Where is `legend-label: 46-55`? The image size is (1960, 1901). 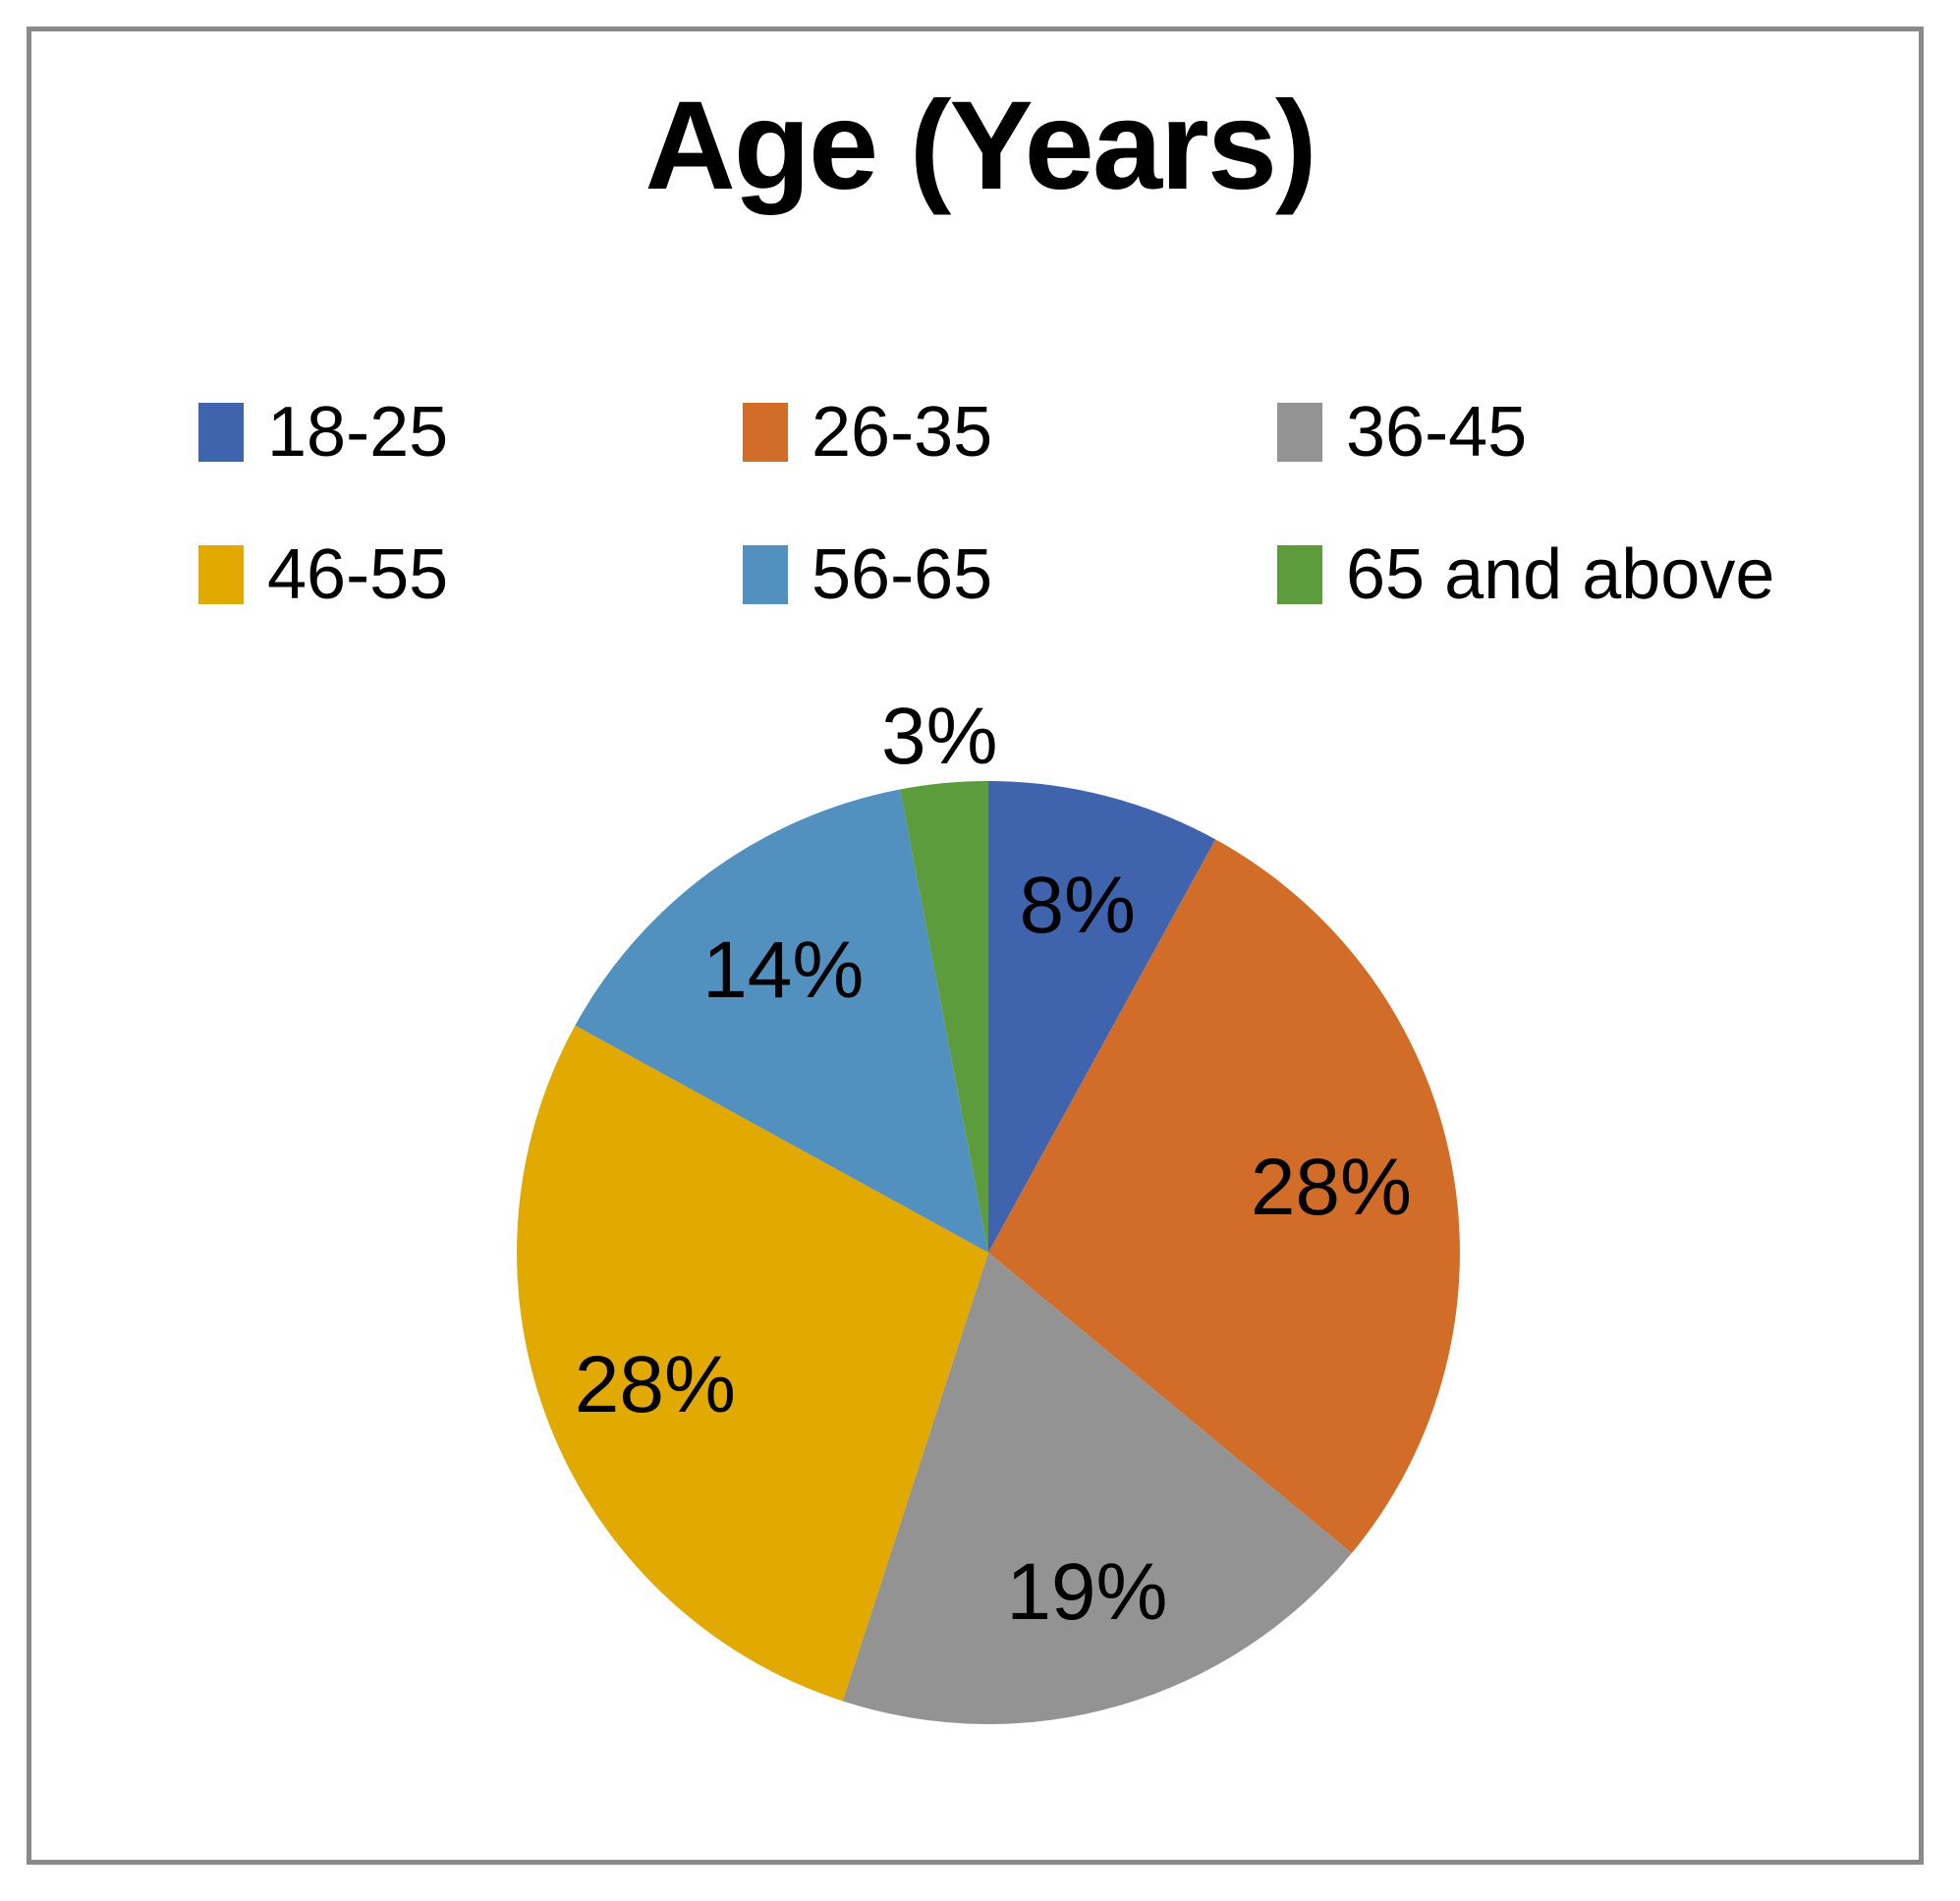
legend-label: 46-55 is located at coordinates (358, 574).